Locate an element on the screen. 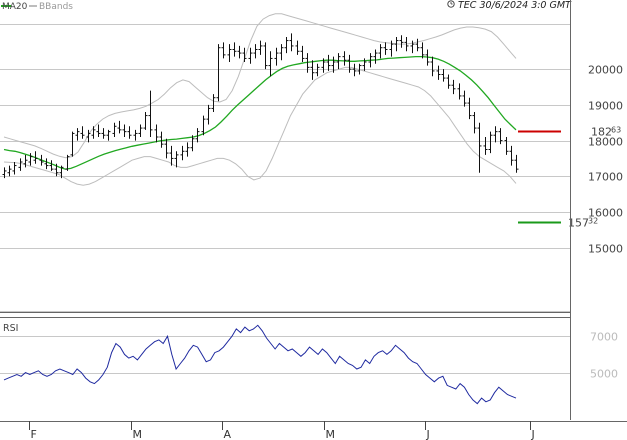 The image size is (627, 440). source-stamp-text: TEC 30/6/2024 3:0 GMT is located at coordinates (515, 5).